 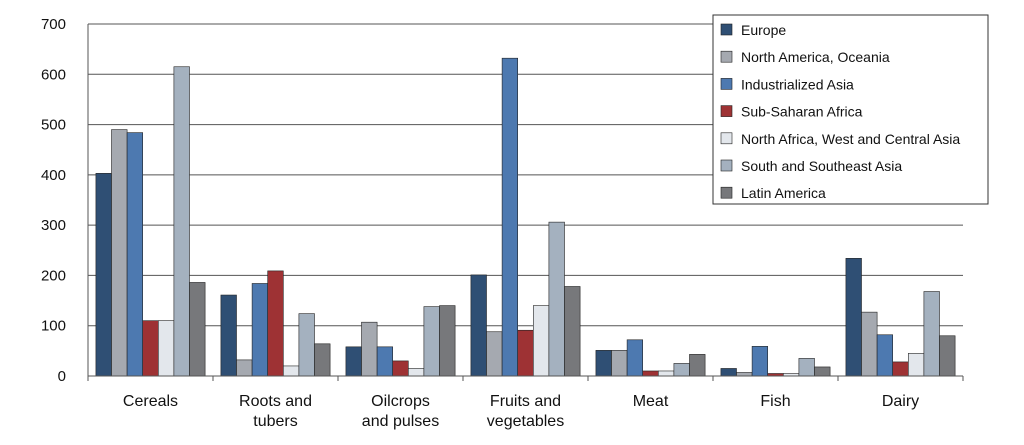 I want to click on y-tick-label: 500, so click(x=53, y=125).